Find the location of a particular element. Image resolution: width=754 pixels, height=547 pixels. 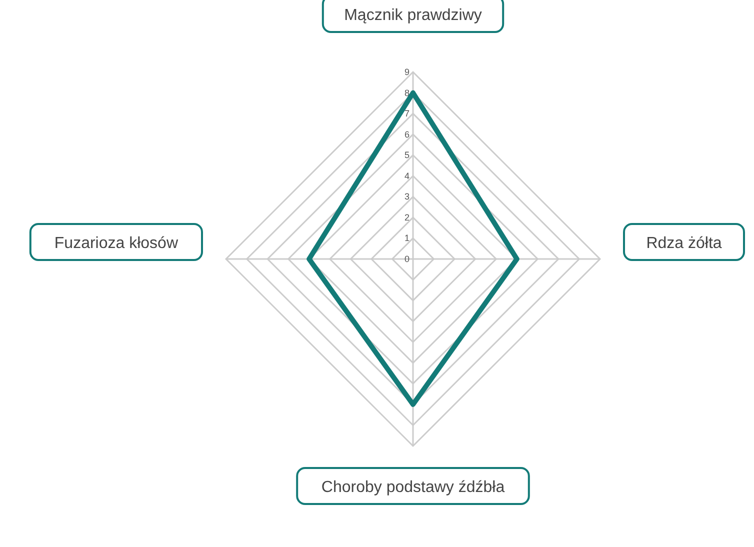

y-tick-label: 7 is located at coordinates (407, 113).